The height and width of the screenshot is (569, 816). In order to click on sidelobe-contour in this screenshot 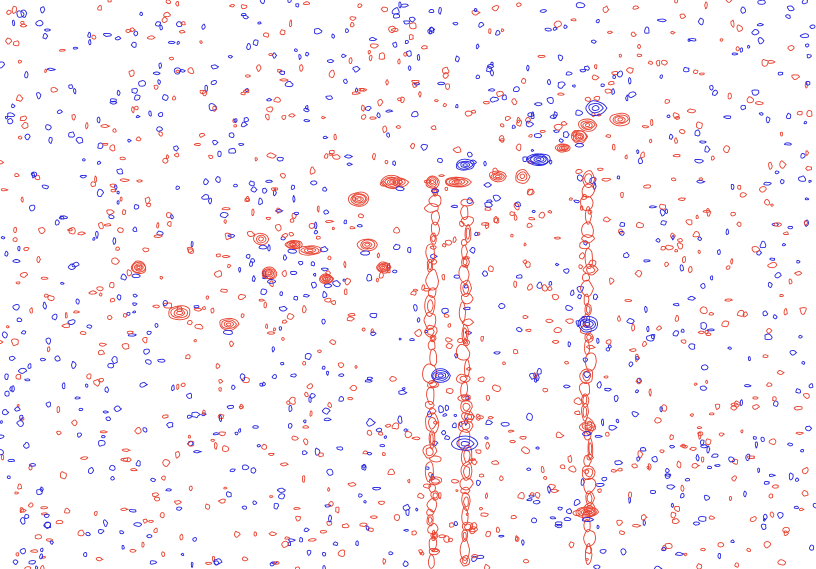, I will do `click(400, 189)`.